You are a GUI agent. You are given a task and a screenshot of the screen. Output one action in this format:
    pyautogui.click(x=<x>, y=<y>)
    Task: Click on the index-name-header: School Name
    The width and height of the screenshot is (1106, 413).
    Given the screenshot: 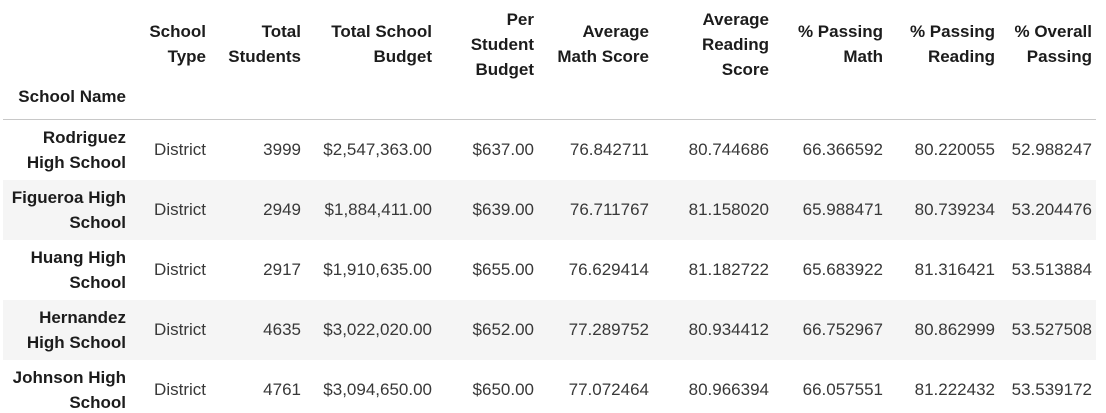 What is the action you would take?
    pyautogui.click(x=66, y=102)
    